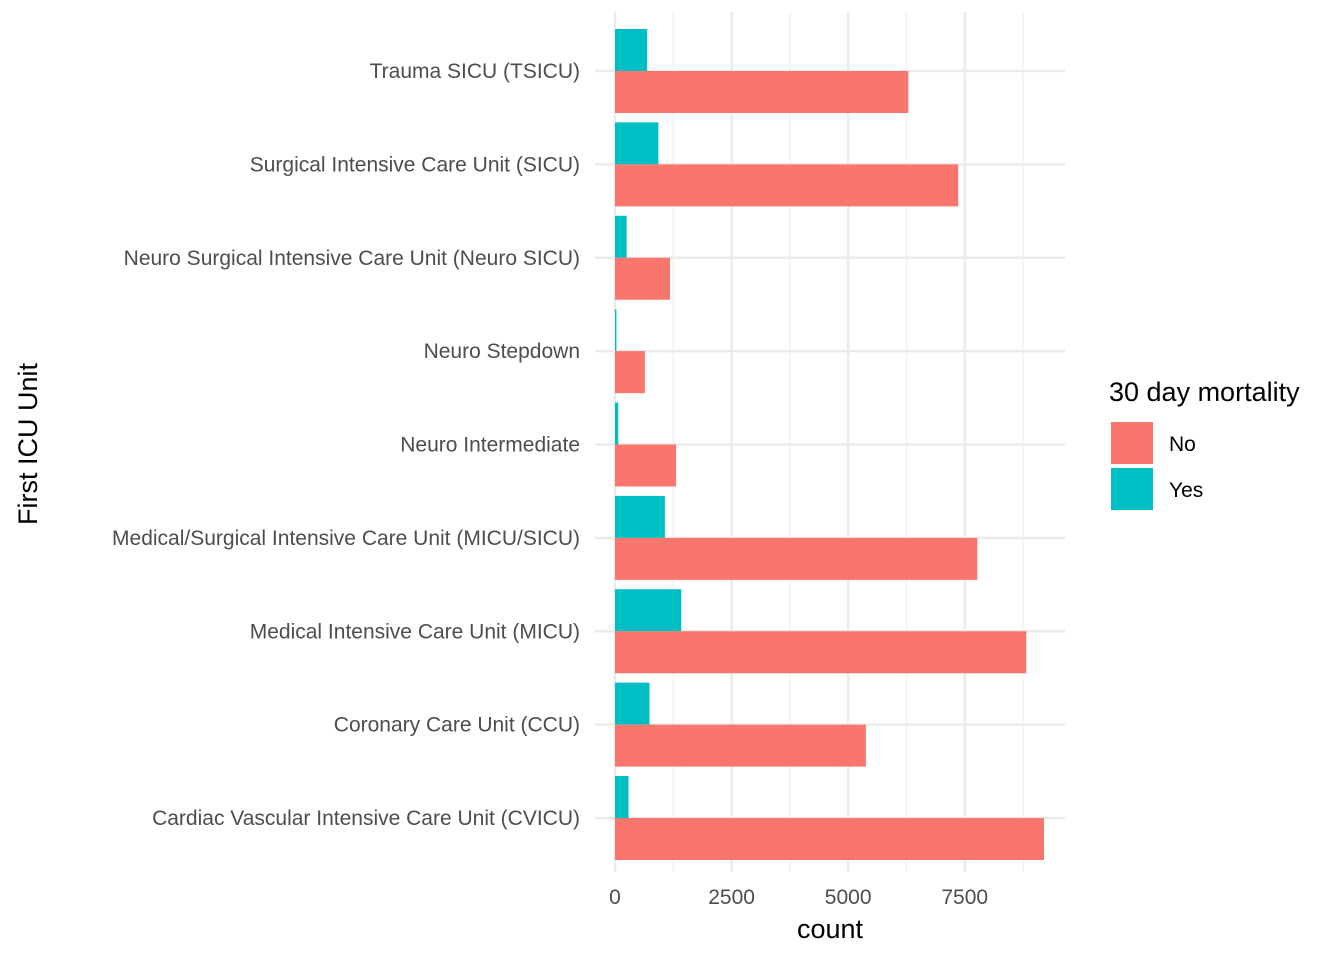 The width and height of the screenshot is (1344, 960). What do you see at coordinates (615, 897) in the screenshot?
I see `x-tick-label: 0` at bounding box center [615, 897].